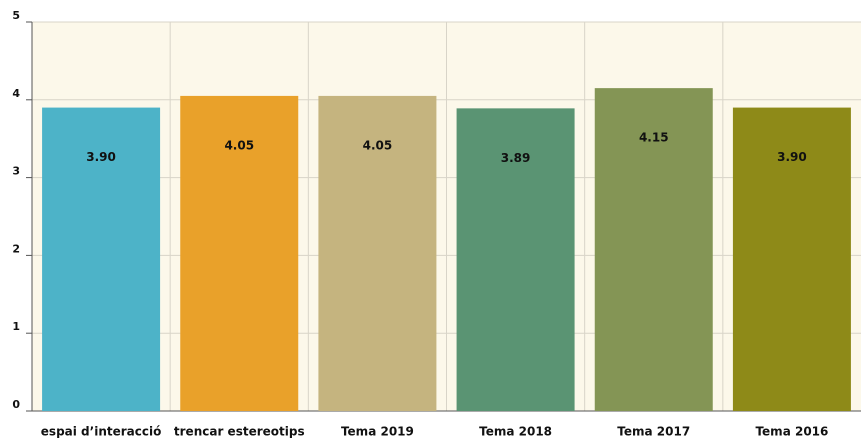 The image size is (861, 441). I want to click on y-tick-label: 1, so click(16, 326).